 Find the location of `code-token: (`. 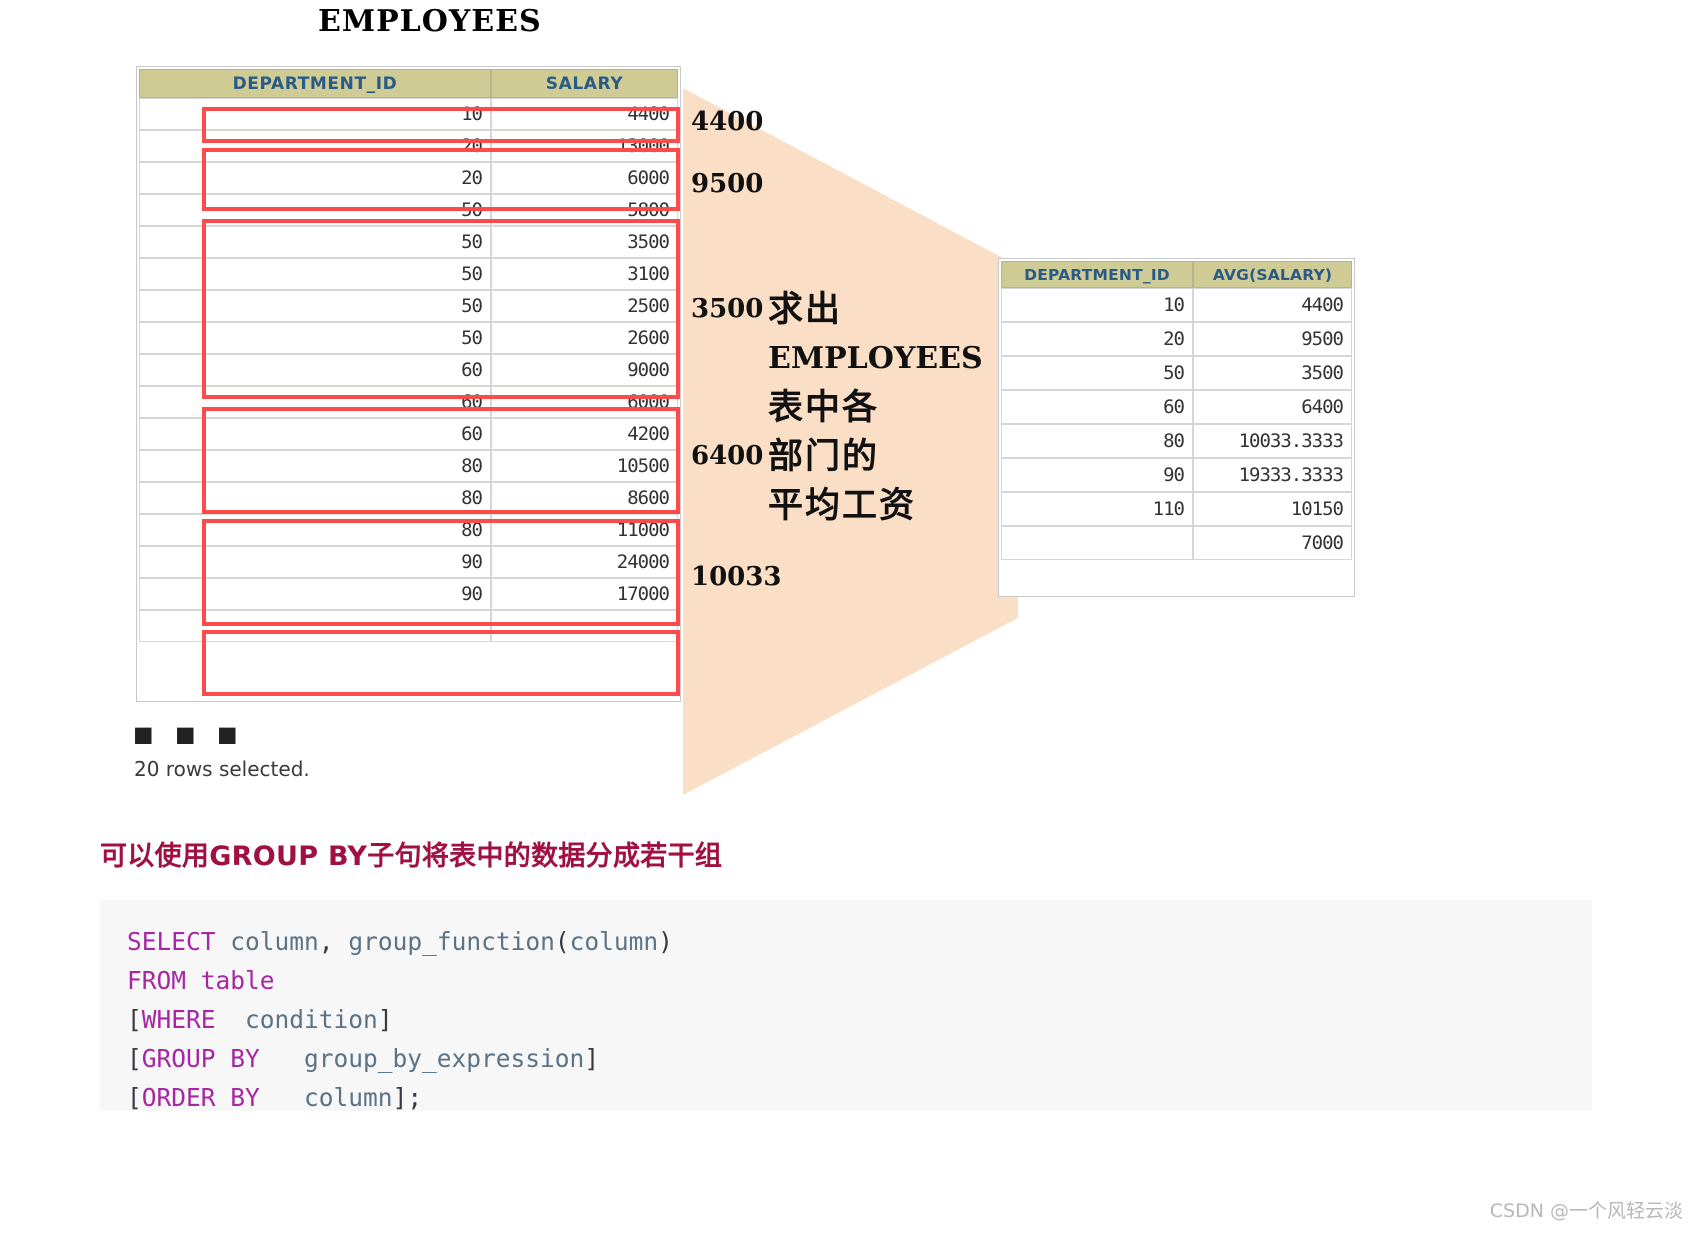

code-token: ( is located at coordinates (562, 941).